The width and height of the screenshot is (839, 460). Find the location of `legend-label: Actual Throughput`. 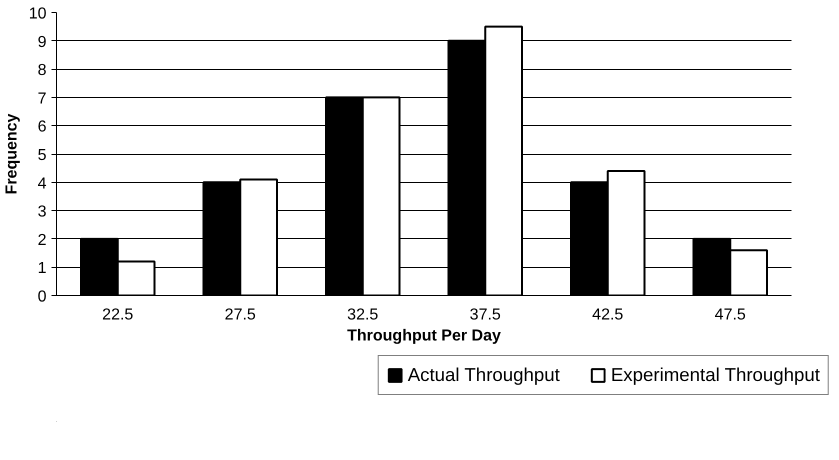

legend-label: Actual Throughput is located at coordinates (484, 375).